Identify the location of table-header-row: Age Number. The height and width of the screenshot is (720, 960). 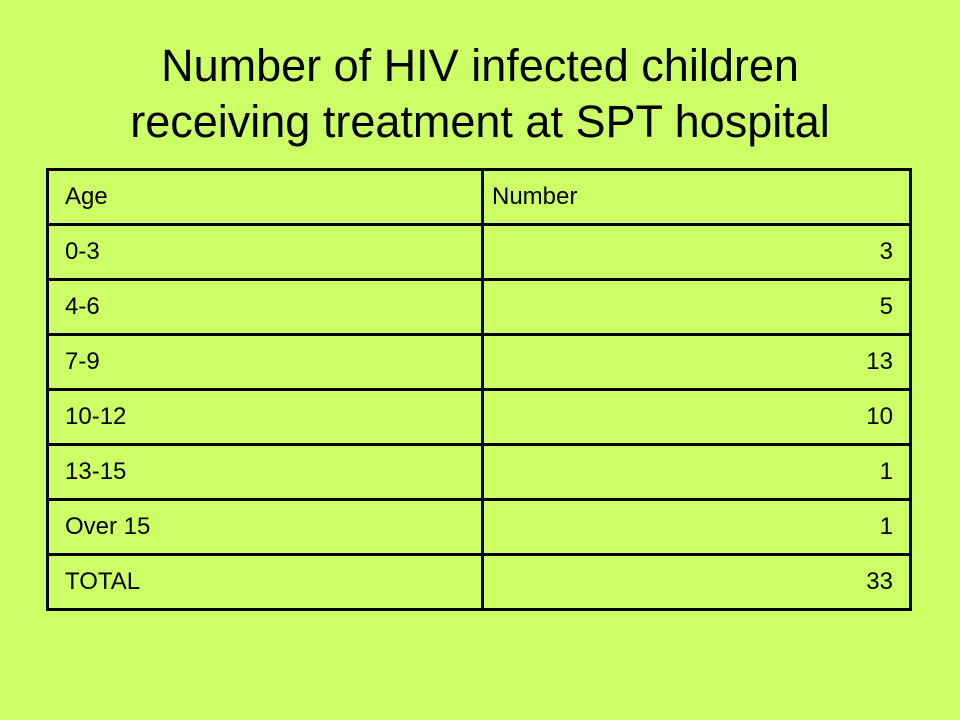
(479, 197).